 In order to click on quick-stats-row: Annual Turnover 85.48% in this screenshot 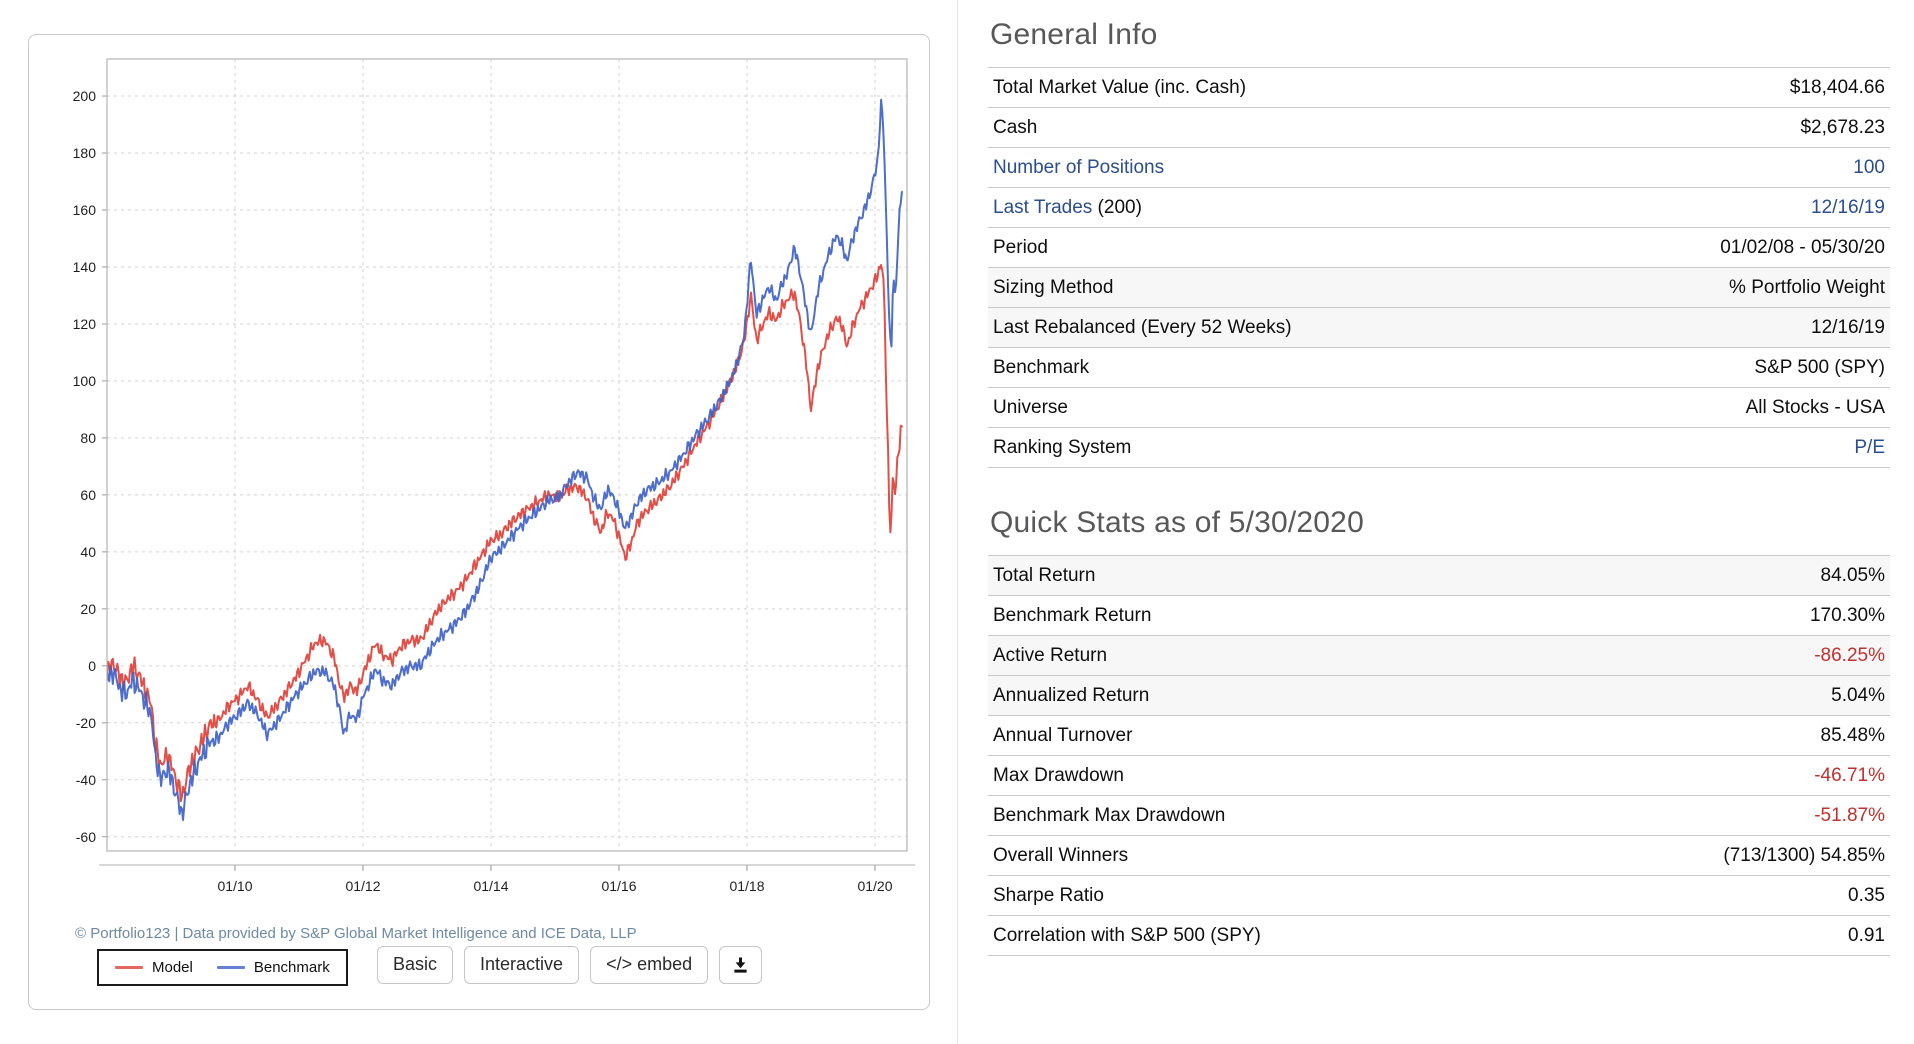, I will do `click(1439, 735)`.